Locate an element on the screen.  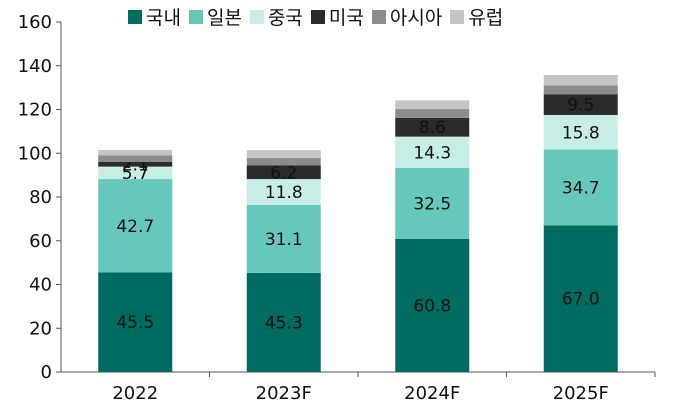
legend-label: 미국 is located at coordinates (346, 18).